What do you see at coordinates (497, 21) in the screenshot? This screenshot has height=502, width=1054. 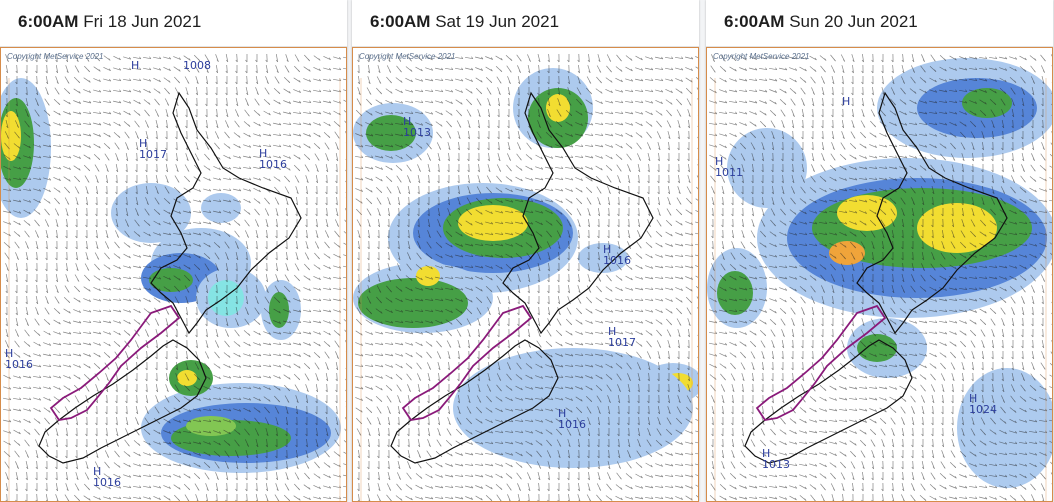 I see `forecast-date: Sat 19 Jun 2021` at bounding box center [497, 21].